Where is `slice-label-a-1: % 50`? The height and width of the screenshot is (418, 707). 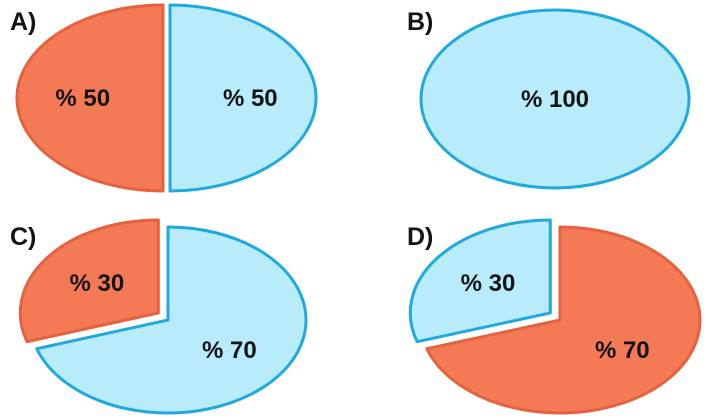
slice-label-a-1: % 50 is located at coordinates (250, 98).